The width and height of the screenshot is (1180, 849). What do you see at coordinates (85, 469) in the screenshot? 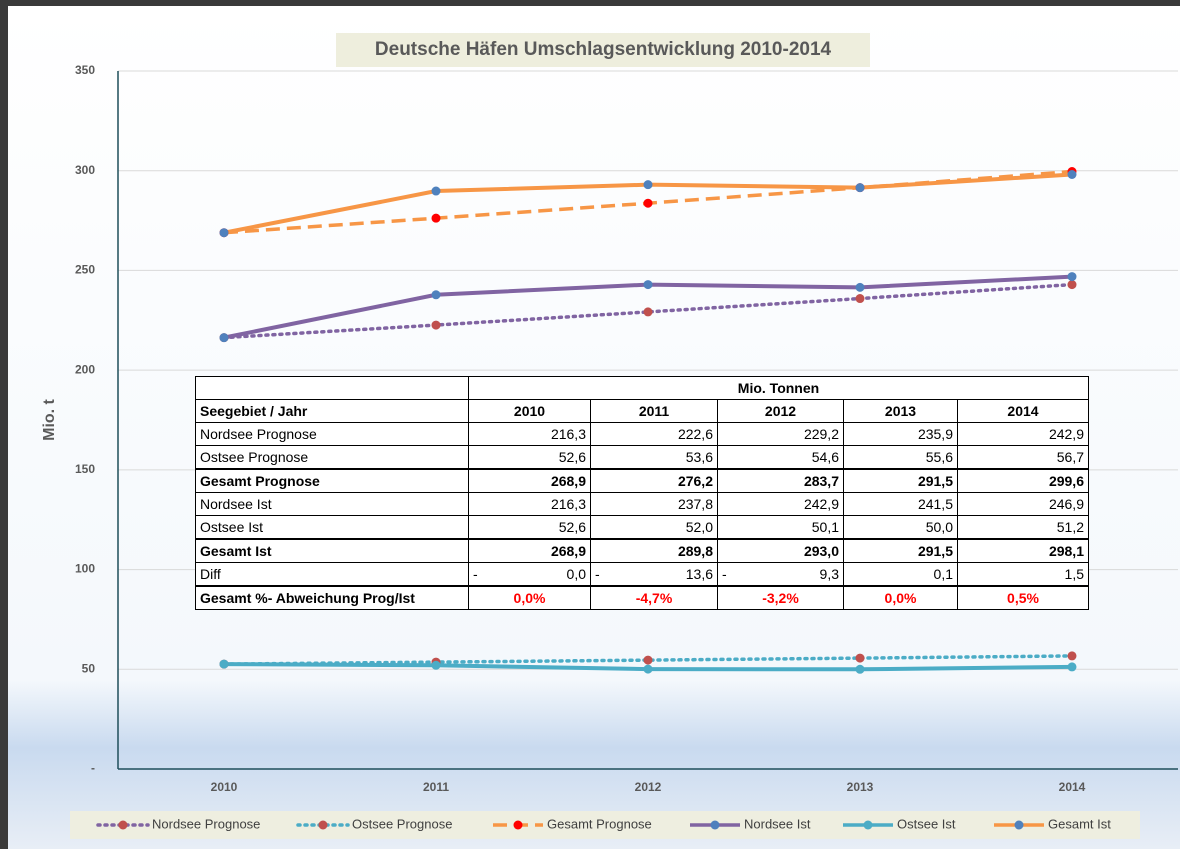
I see `y-tick-label: 150` at bounding box center [85, 469].